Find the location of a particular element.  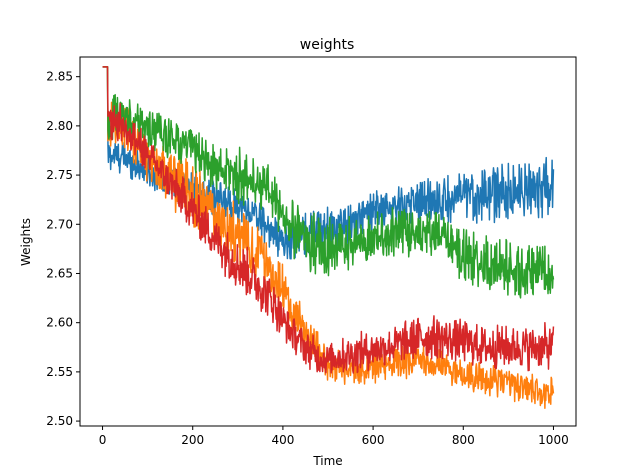

y-tick-label: 2.70 is located at coordinates (59, 224).